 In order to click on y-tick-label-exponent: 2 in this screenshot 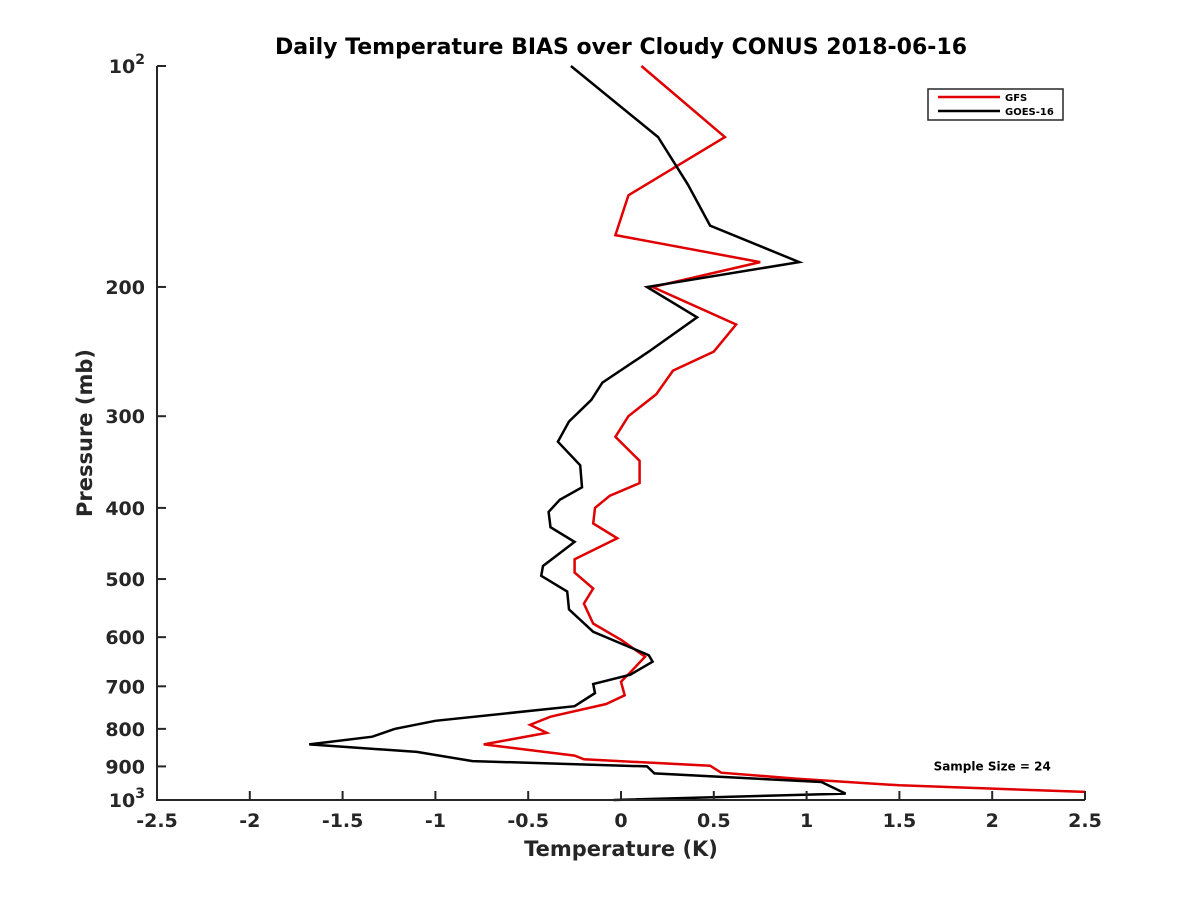, I will do `click(140, 60)`.